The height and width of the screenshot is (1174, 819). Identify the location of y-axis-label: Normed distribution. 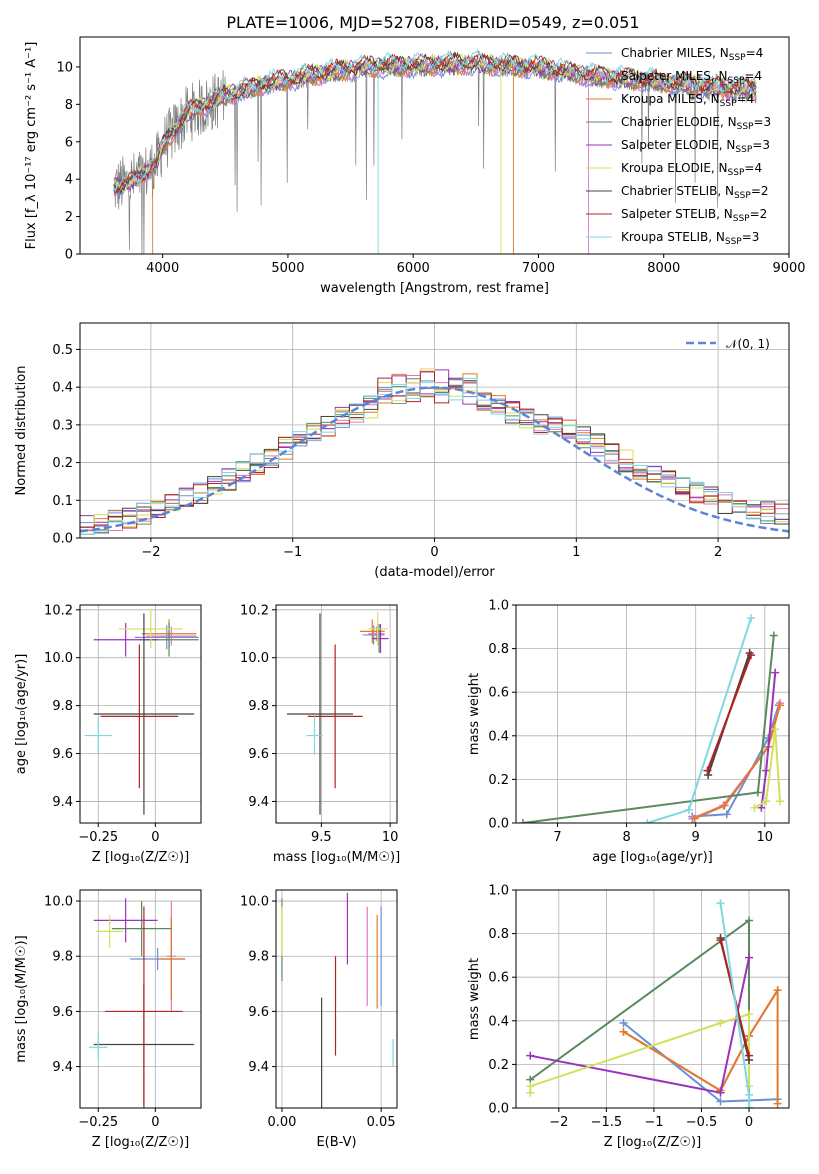
(21, 431).